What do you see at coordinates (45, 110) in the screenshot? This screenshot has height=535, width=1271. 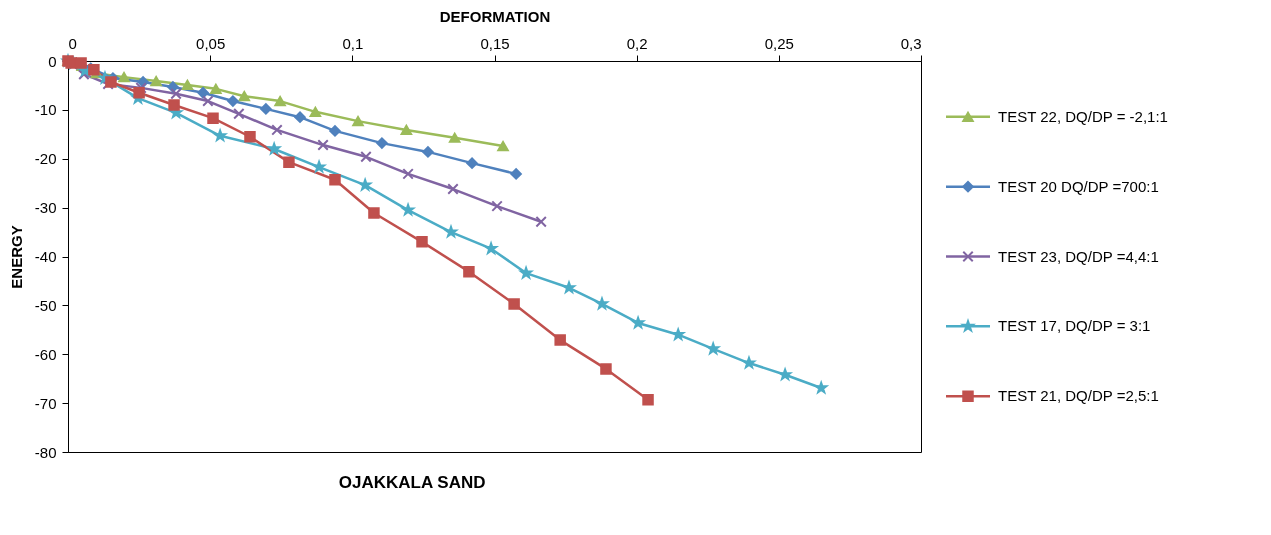 I see `y-tick-label: -10` at bounding box center [45, 110].